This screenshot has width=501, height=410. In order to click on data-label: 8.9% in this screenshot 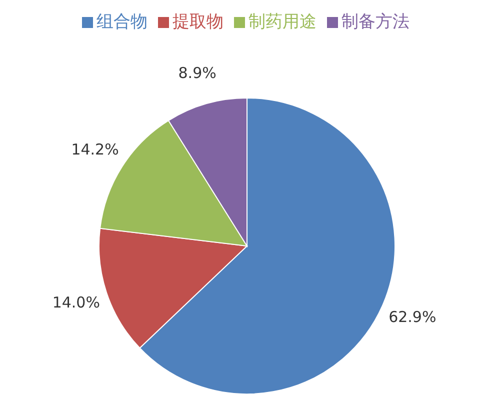, I will do `click(197, 73)`.